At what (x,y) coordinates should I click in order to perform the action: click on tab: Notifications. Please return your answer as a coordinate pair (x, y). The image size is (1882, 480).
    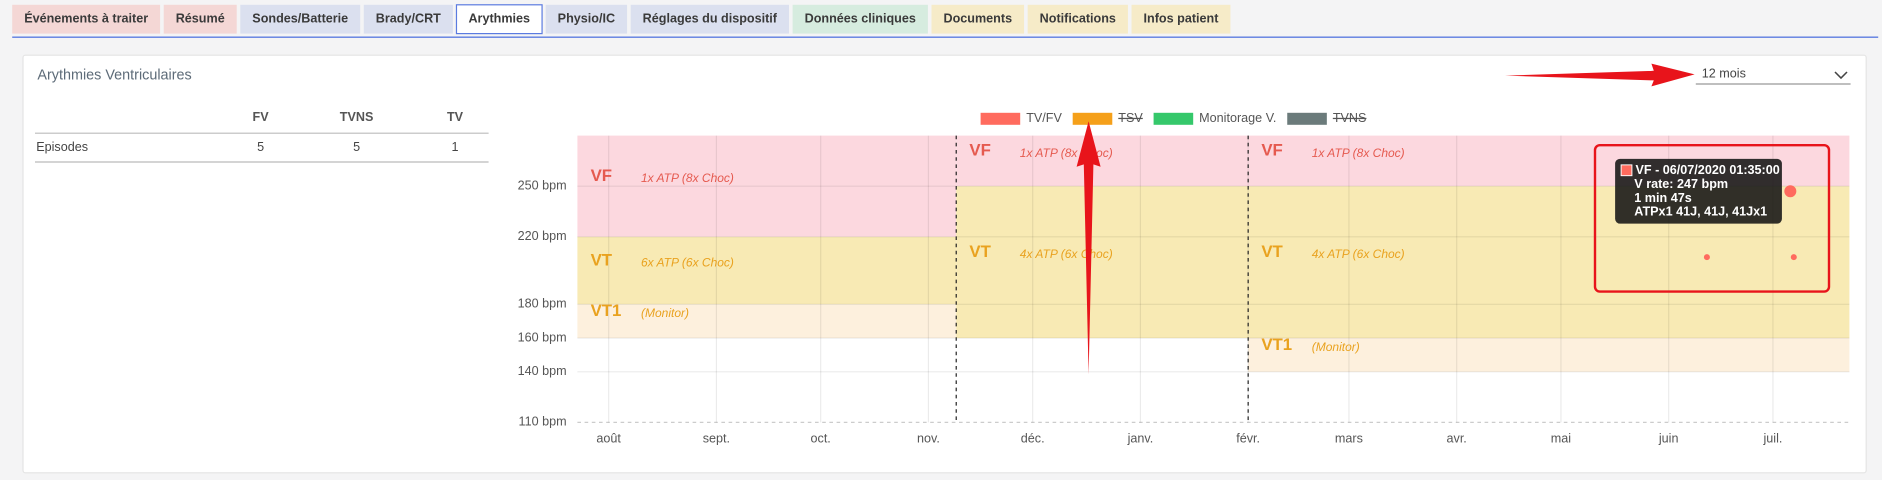
    Looking at the image, I should click on (1077, 19).